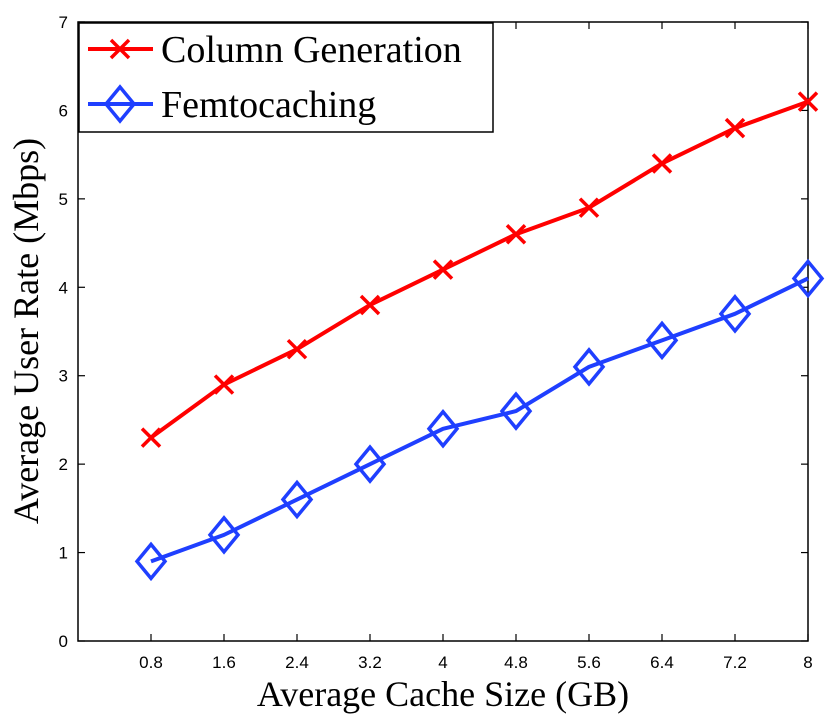  Describe the element at coordinates (63, 376) in the screenshot. I see `y-tick-label: 3` at that location.